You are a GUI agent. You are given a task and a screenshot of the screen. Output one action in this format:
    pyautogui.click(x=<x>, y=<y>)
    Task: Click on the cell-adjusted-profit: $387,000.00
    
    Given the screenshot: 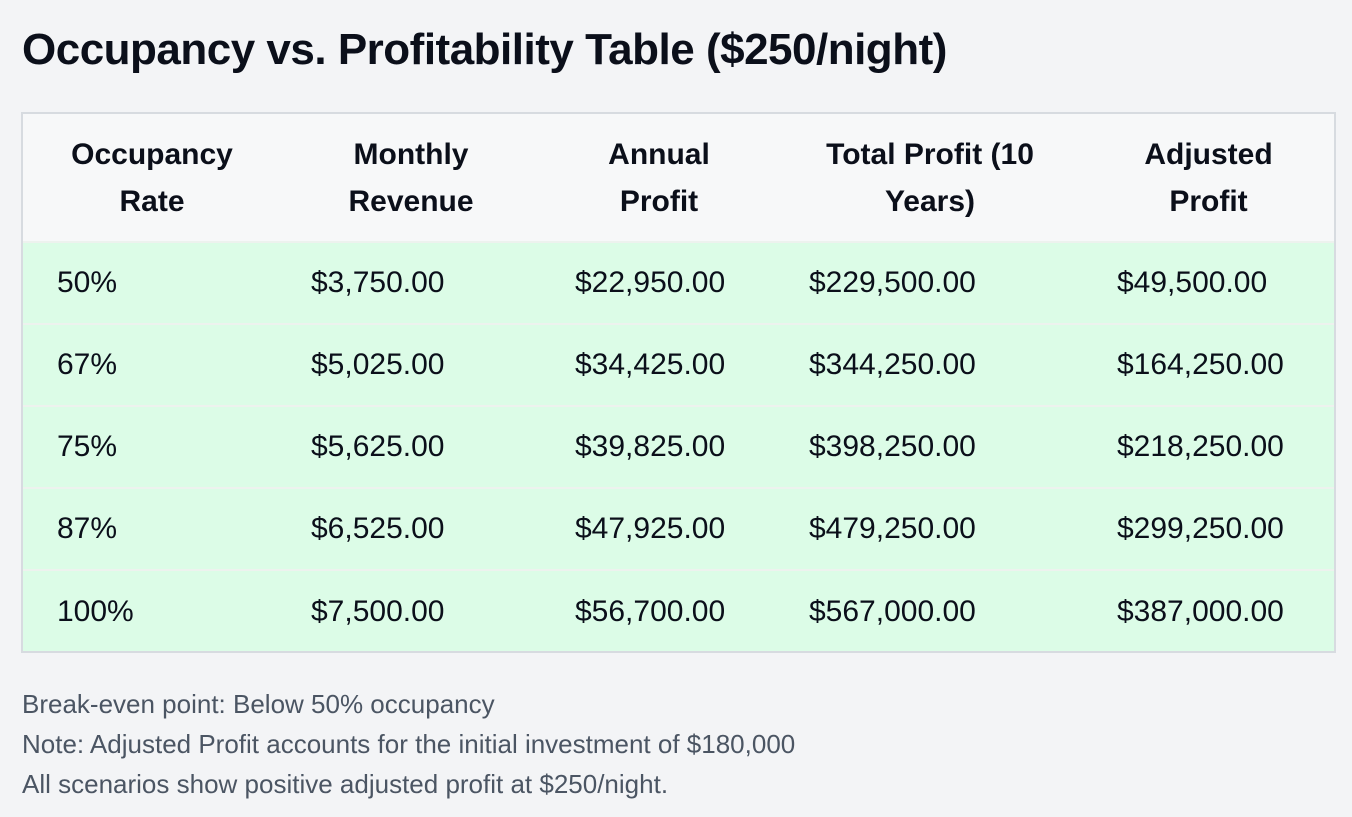 What is the action you would take?
    pyautogui.click(x=1208, y=610)
    